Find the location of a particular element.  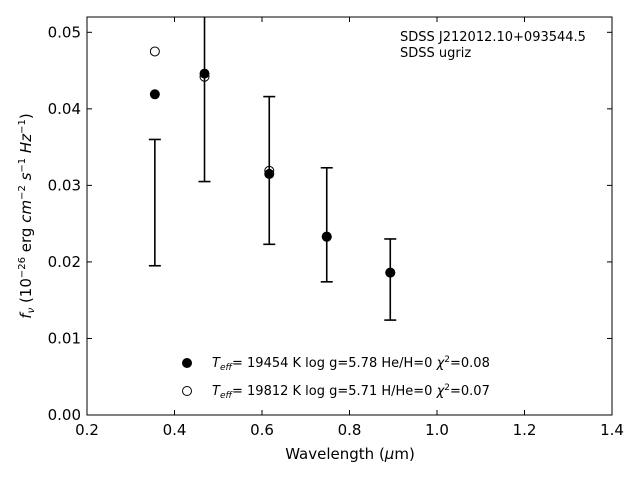

x-tick-label: 0.4 is located at coordinates (175, 430).